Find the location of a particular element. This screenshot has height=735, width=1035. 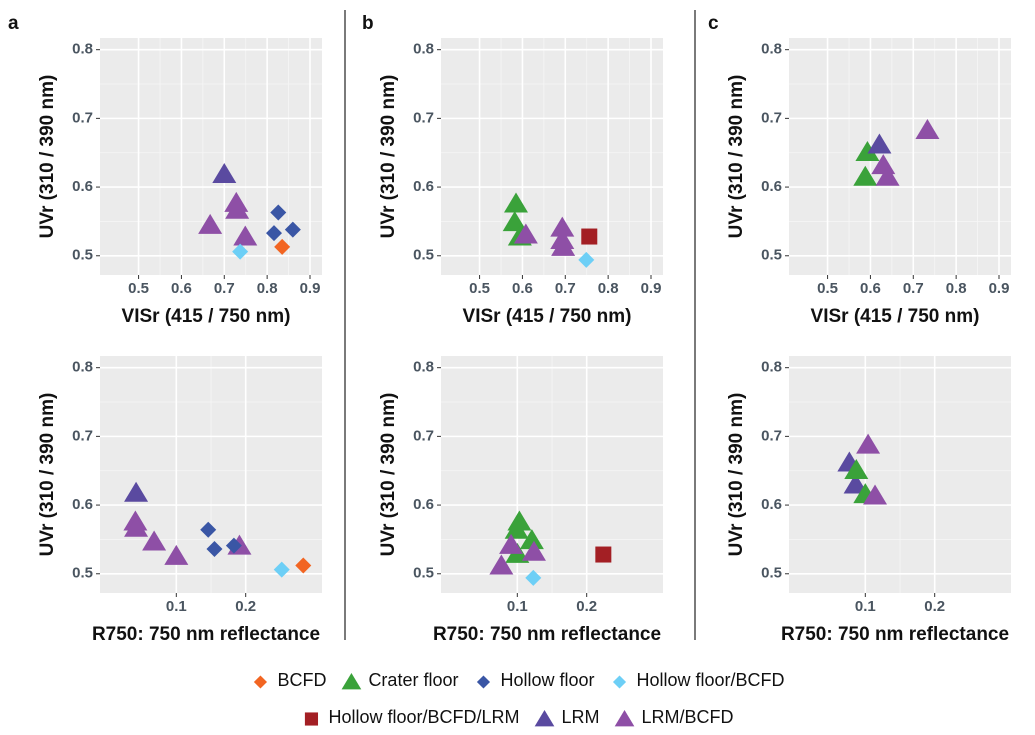

legend-label: Hollow floor/BCFD/LRM is located at coordinates (423, 717).